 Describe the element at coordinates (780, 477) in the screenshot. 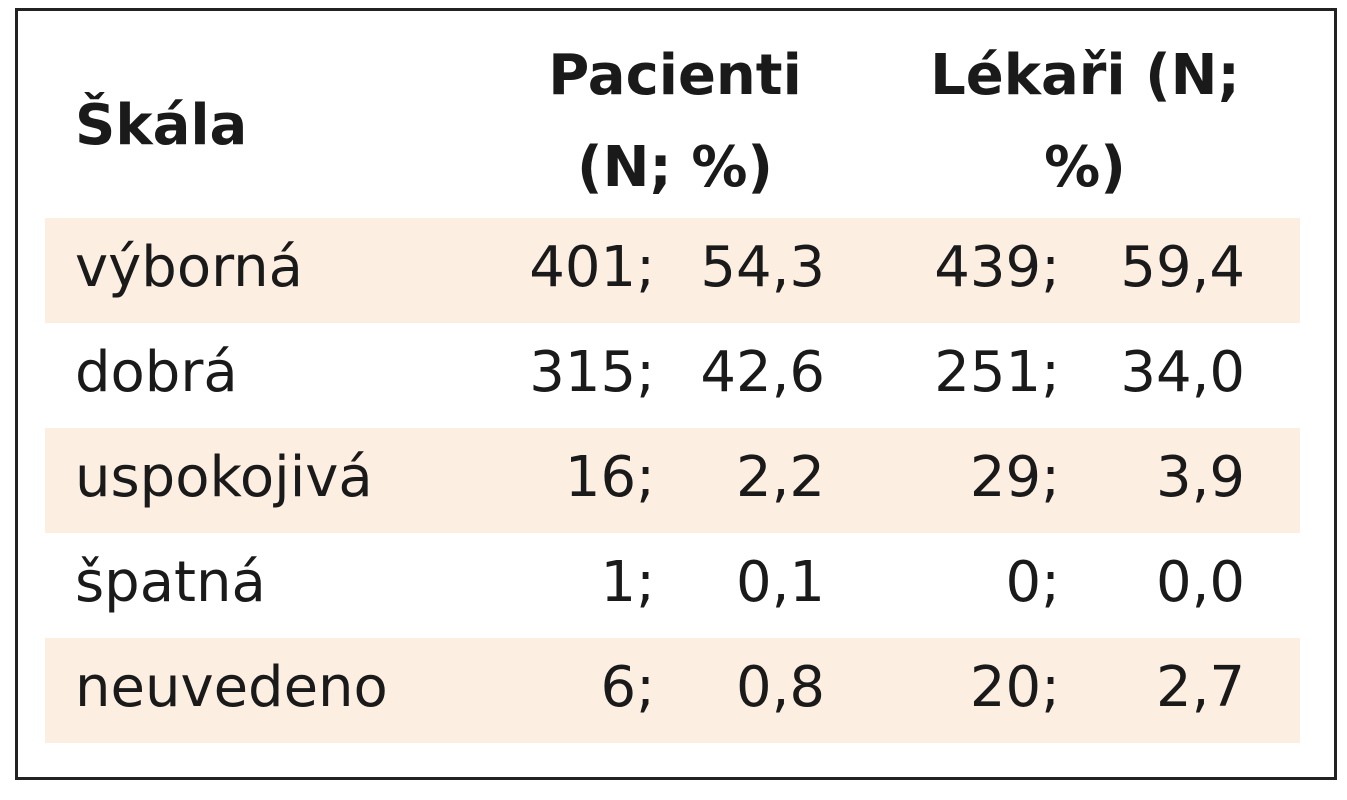

I see `value-cell: 2,2` at that location.